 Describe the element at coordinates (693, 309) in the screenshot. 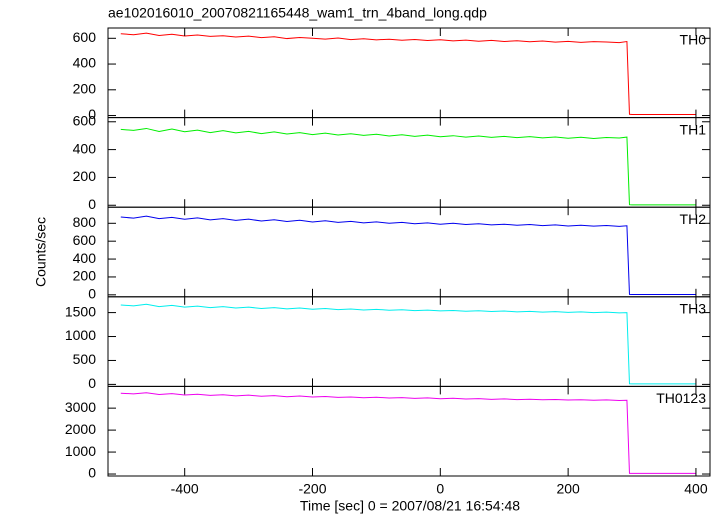

I see `legend-label: TH3` at that location.